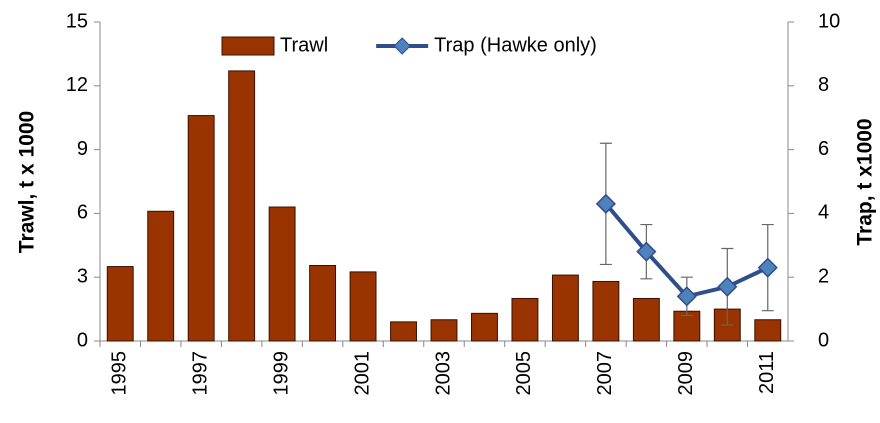  Describe the element at coordinates (362, 373) in the screenshot. I see `x-tick-label: 2001` at that location.